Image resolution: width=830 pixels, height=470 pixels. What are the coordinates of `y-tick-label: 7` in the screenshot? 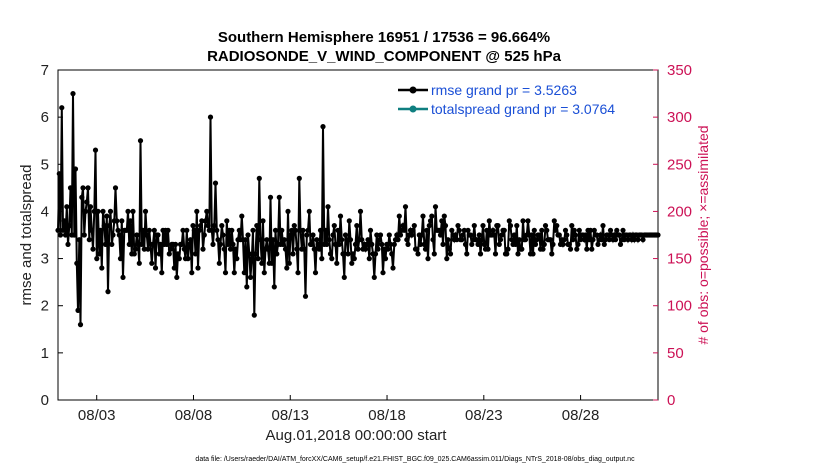 It's located at (45, 70).